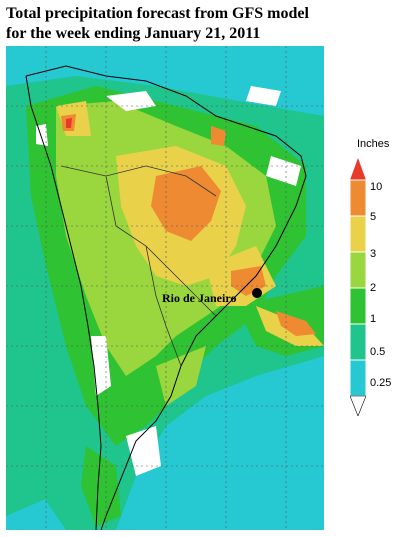  I want to click on city-label: Rio de Janeiro, so click(199, 298).